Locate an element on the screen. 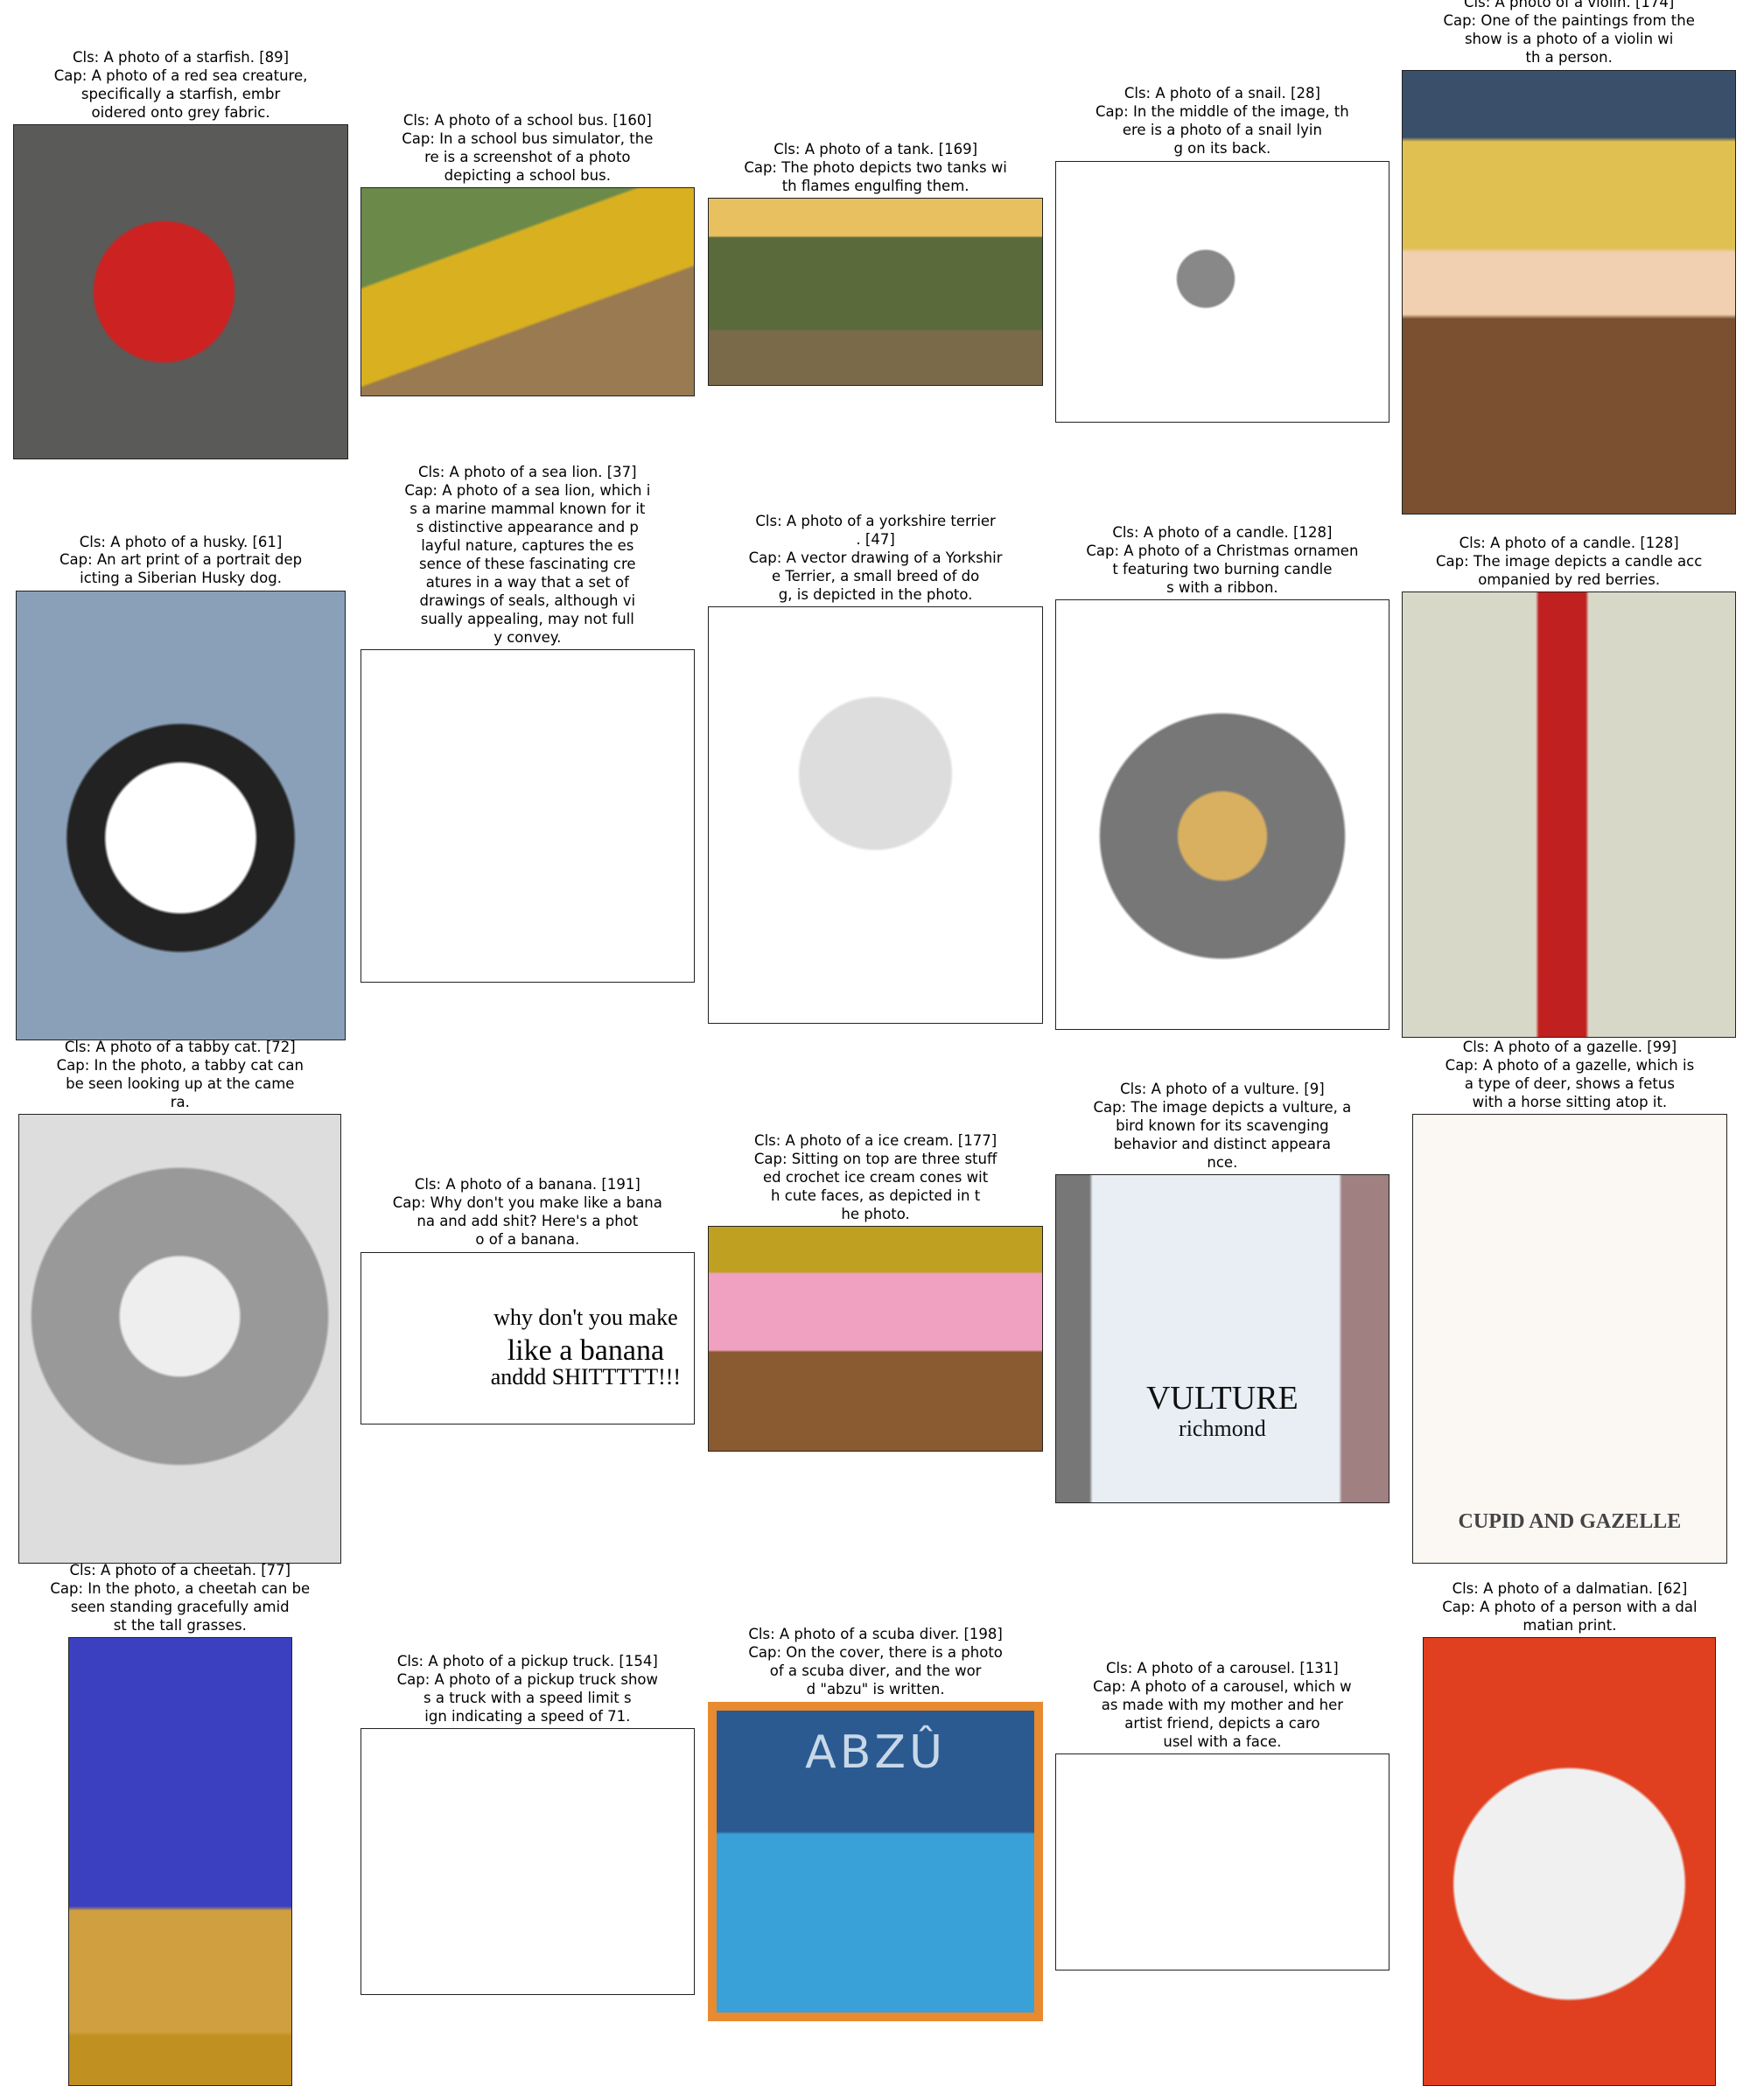 The image size is (1750, 2100). caption-line: Cls: A photo of a violin. [174] is located at coordinates (1569, 5).